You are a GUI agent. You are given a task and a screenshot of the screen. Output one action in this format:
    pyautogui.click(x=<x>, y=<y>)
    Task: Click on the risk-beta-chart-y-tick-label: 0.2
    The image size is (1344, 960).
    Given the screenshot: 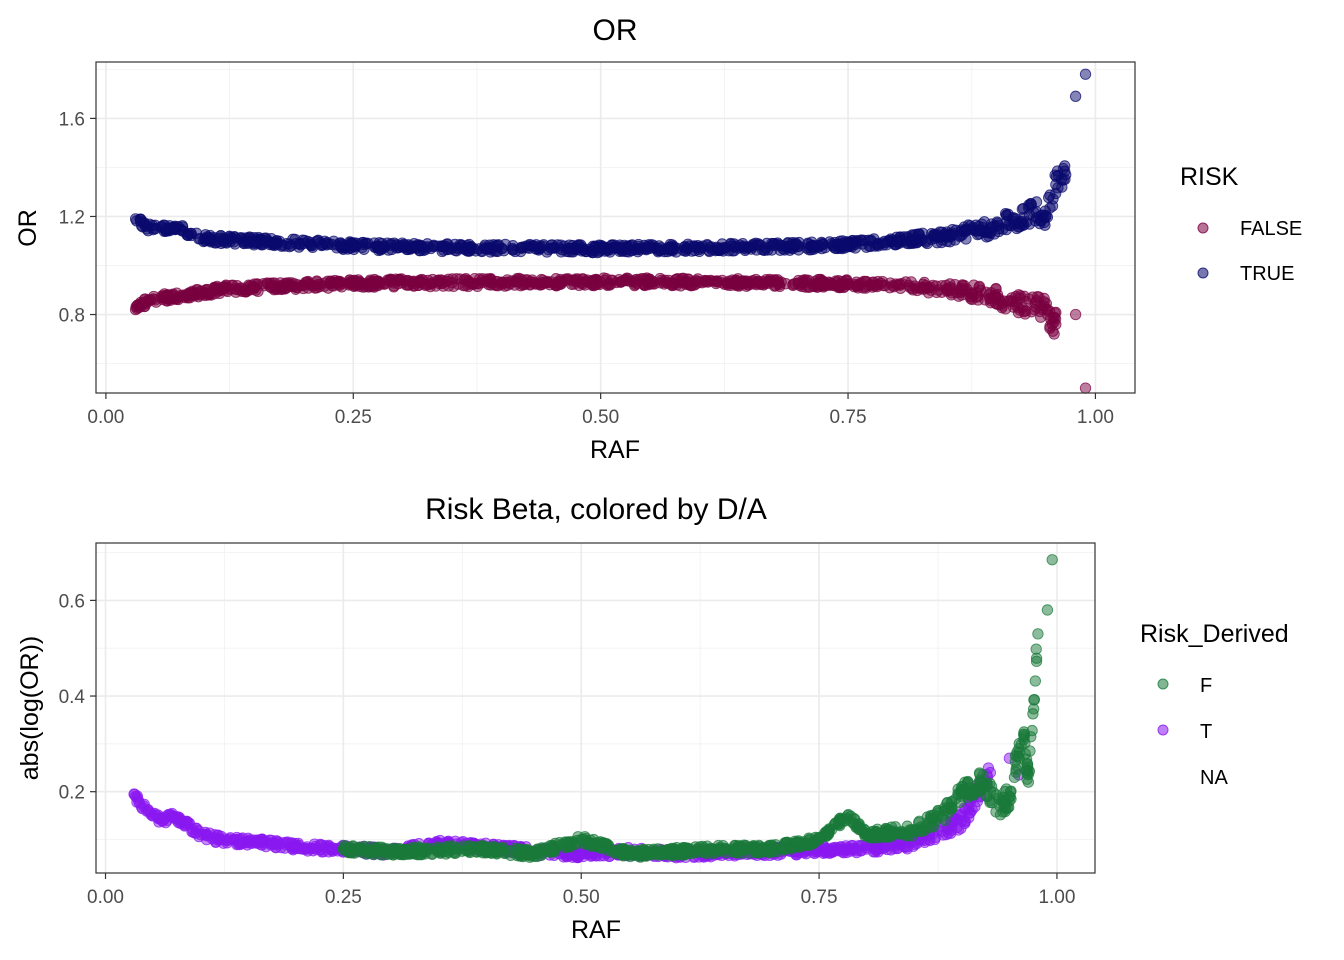 What is the action you would take?
    pyautogui.click(x=72, y=793)
    